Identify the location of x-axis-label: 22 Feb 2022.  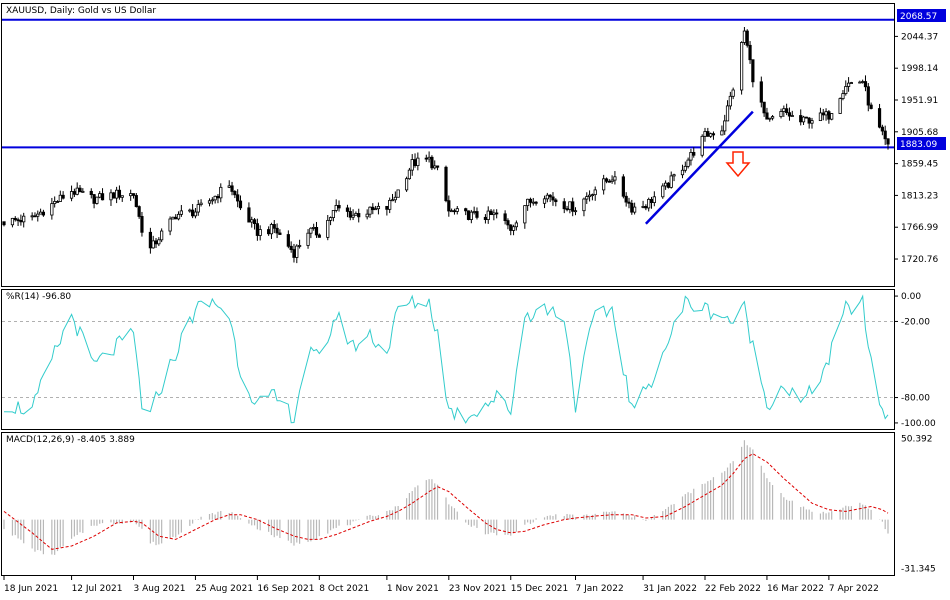
(733, 589).